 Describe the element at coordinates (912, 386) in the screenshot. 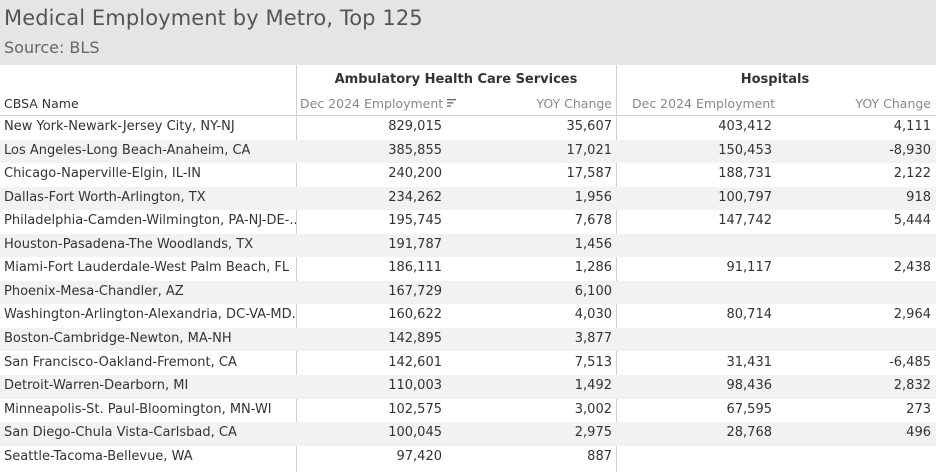

I see `cell-hosp-yoy: 2,832` at that location.